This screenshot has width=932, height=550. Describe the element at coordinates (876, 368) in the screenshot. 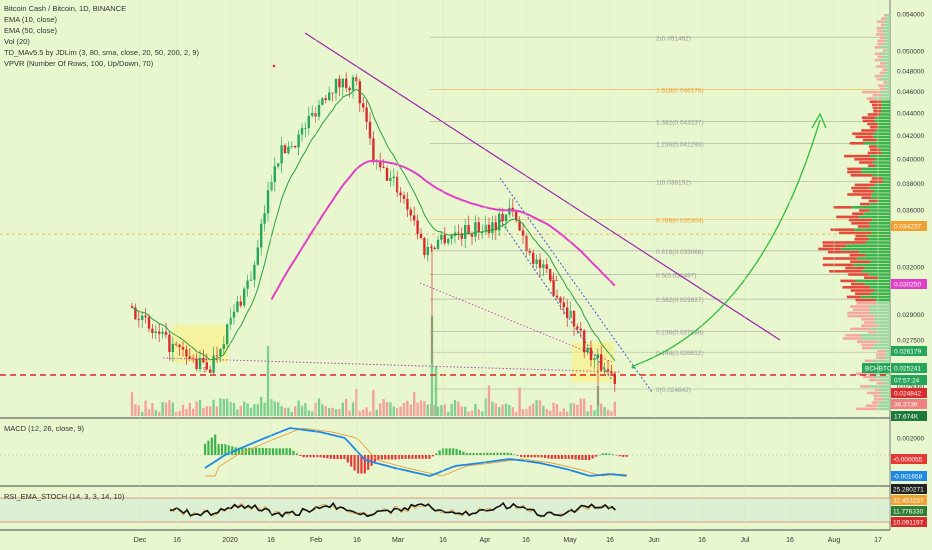

I see `symbol-tag-bg` at that location.